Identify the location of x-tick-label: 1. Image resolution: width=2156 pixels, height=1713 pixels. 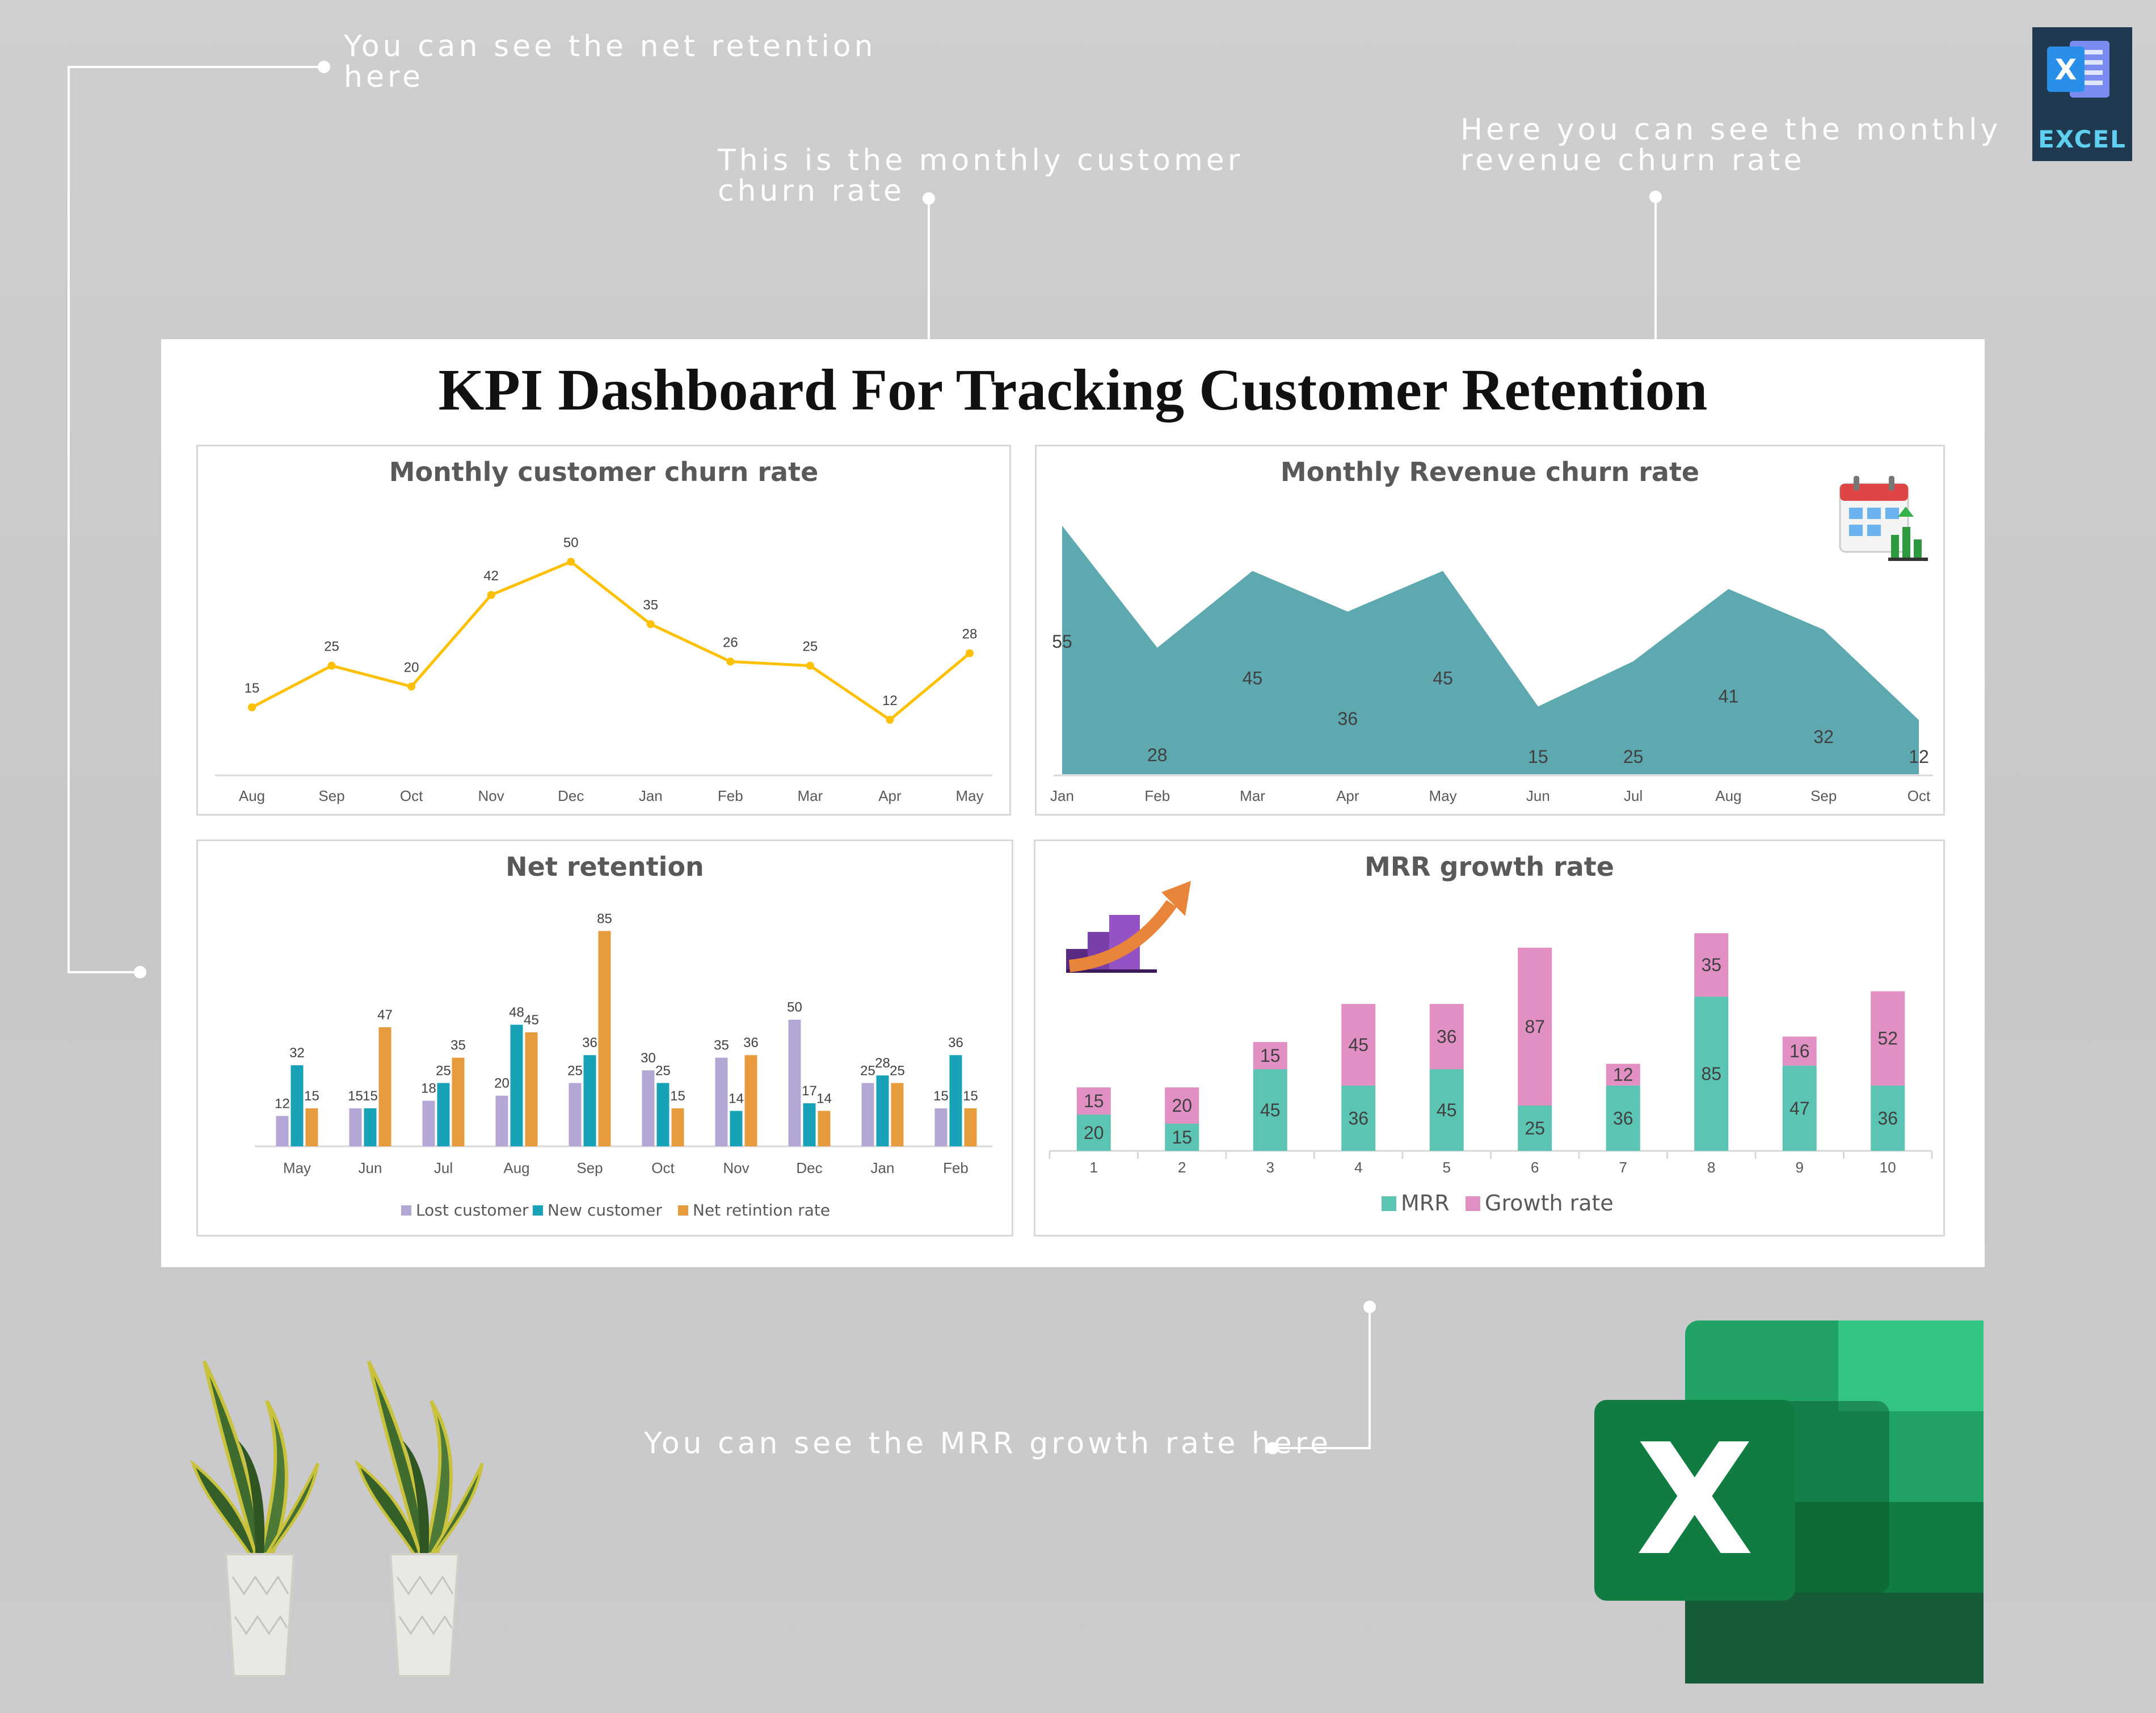
(1094, 1167).